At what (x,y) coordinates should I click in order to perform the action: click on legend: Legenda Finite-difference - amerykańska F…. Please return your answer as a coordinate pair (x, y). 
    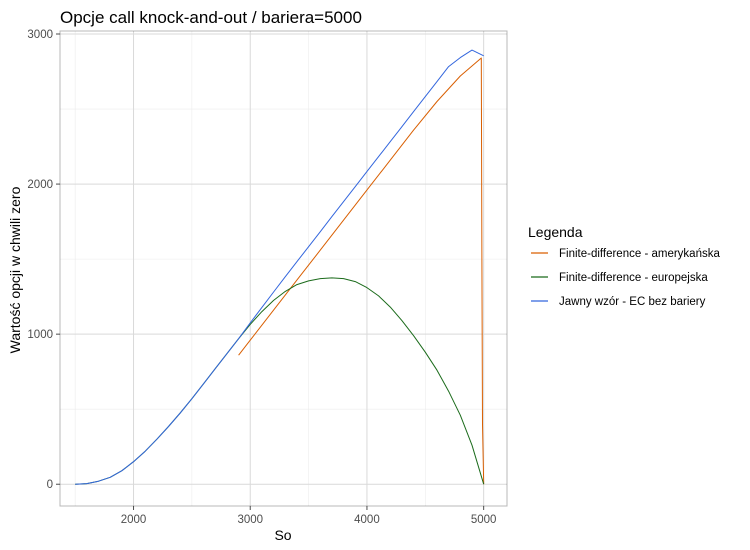
    Looking at the image, I should click on (624, 266).